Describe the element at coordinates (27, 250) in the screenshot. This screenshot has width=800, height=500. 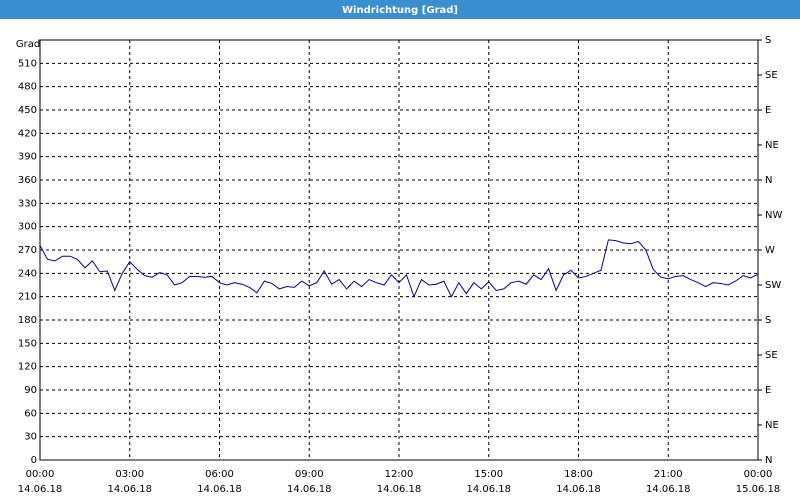
I see `y-tick-label: 270` at that location.